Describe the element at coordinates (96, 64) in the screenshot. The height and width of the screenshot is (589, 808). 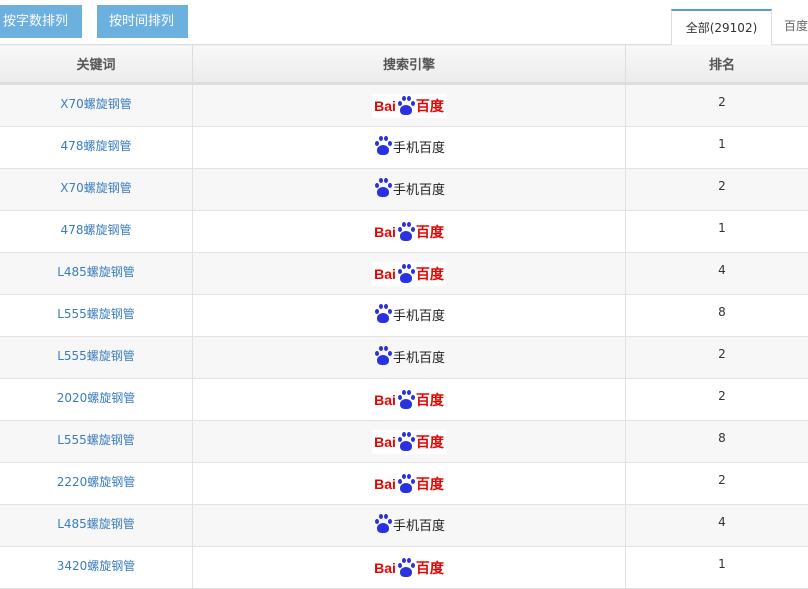
I see `header-keyword: 关键词` at that location.